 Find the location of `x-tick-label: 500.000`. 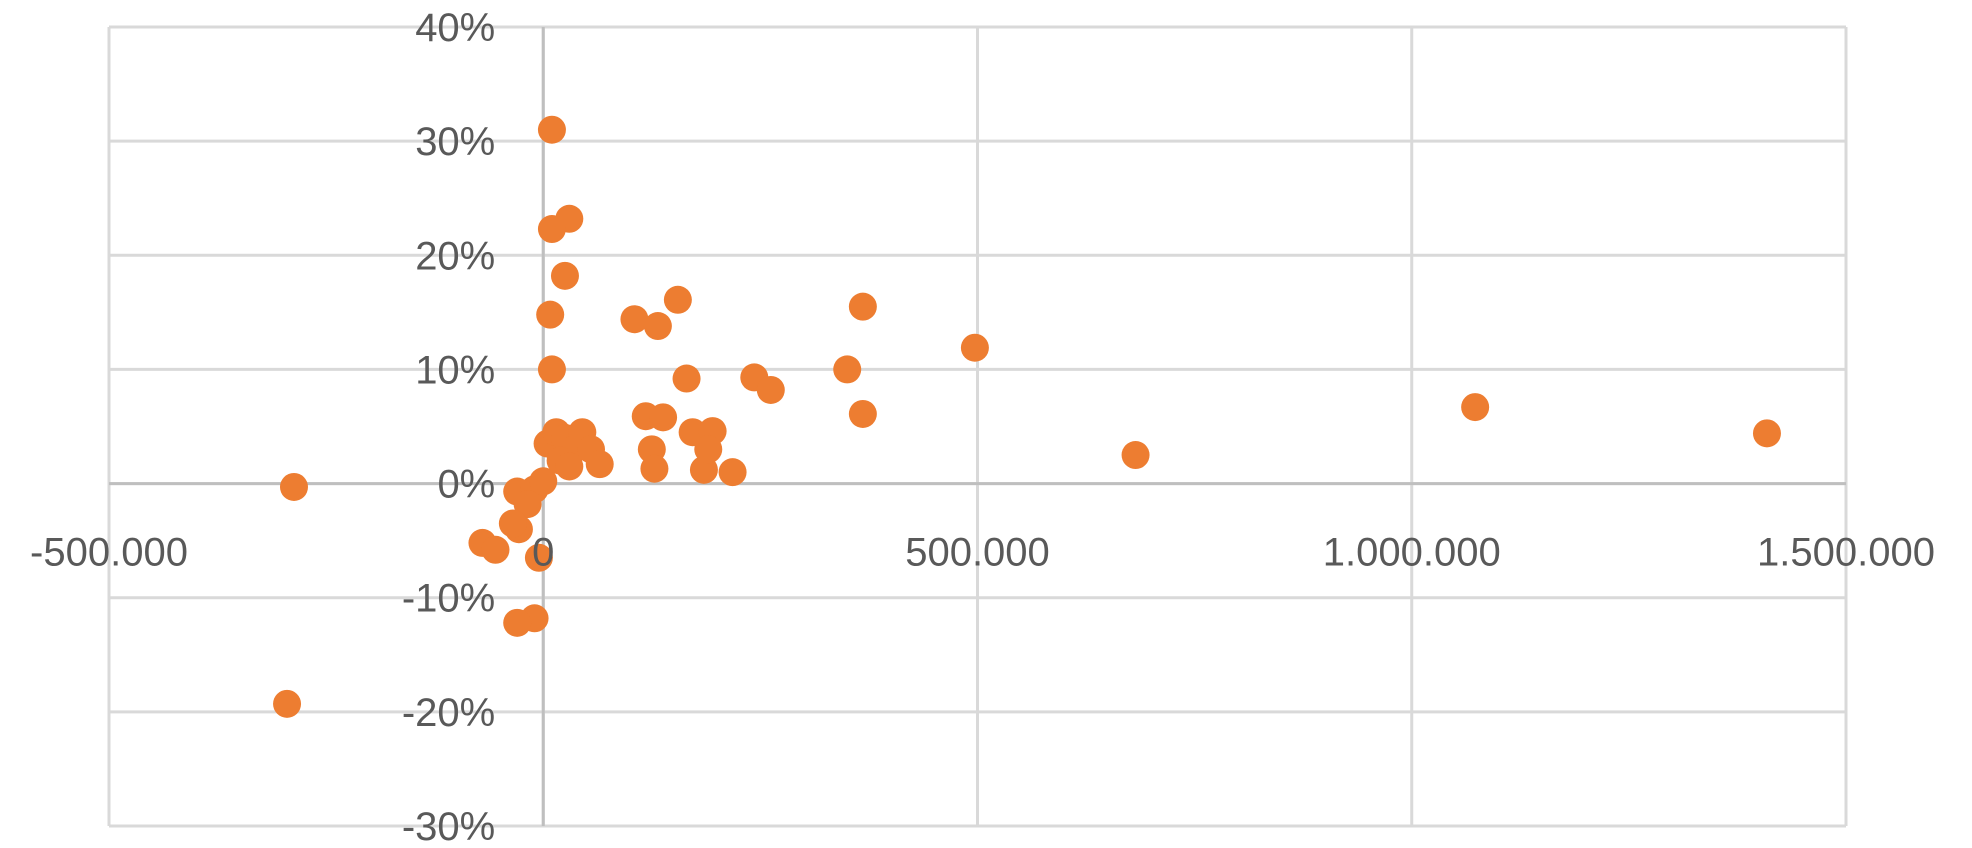

x-tick-label: 500.000 is located at coordinates (977, 553).